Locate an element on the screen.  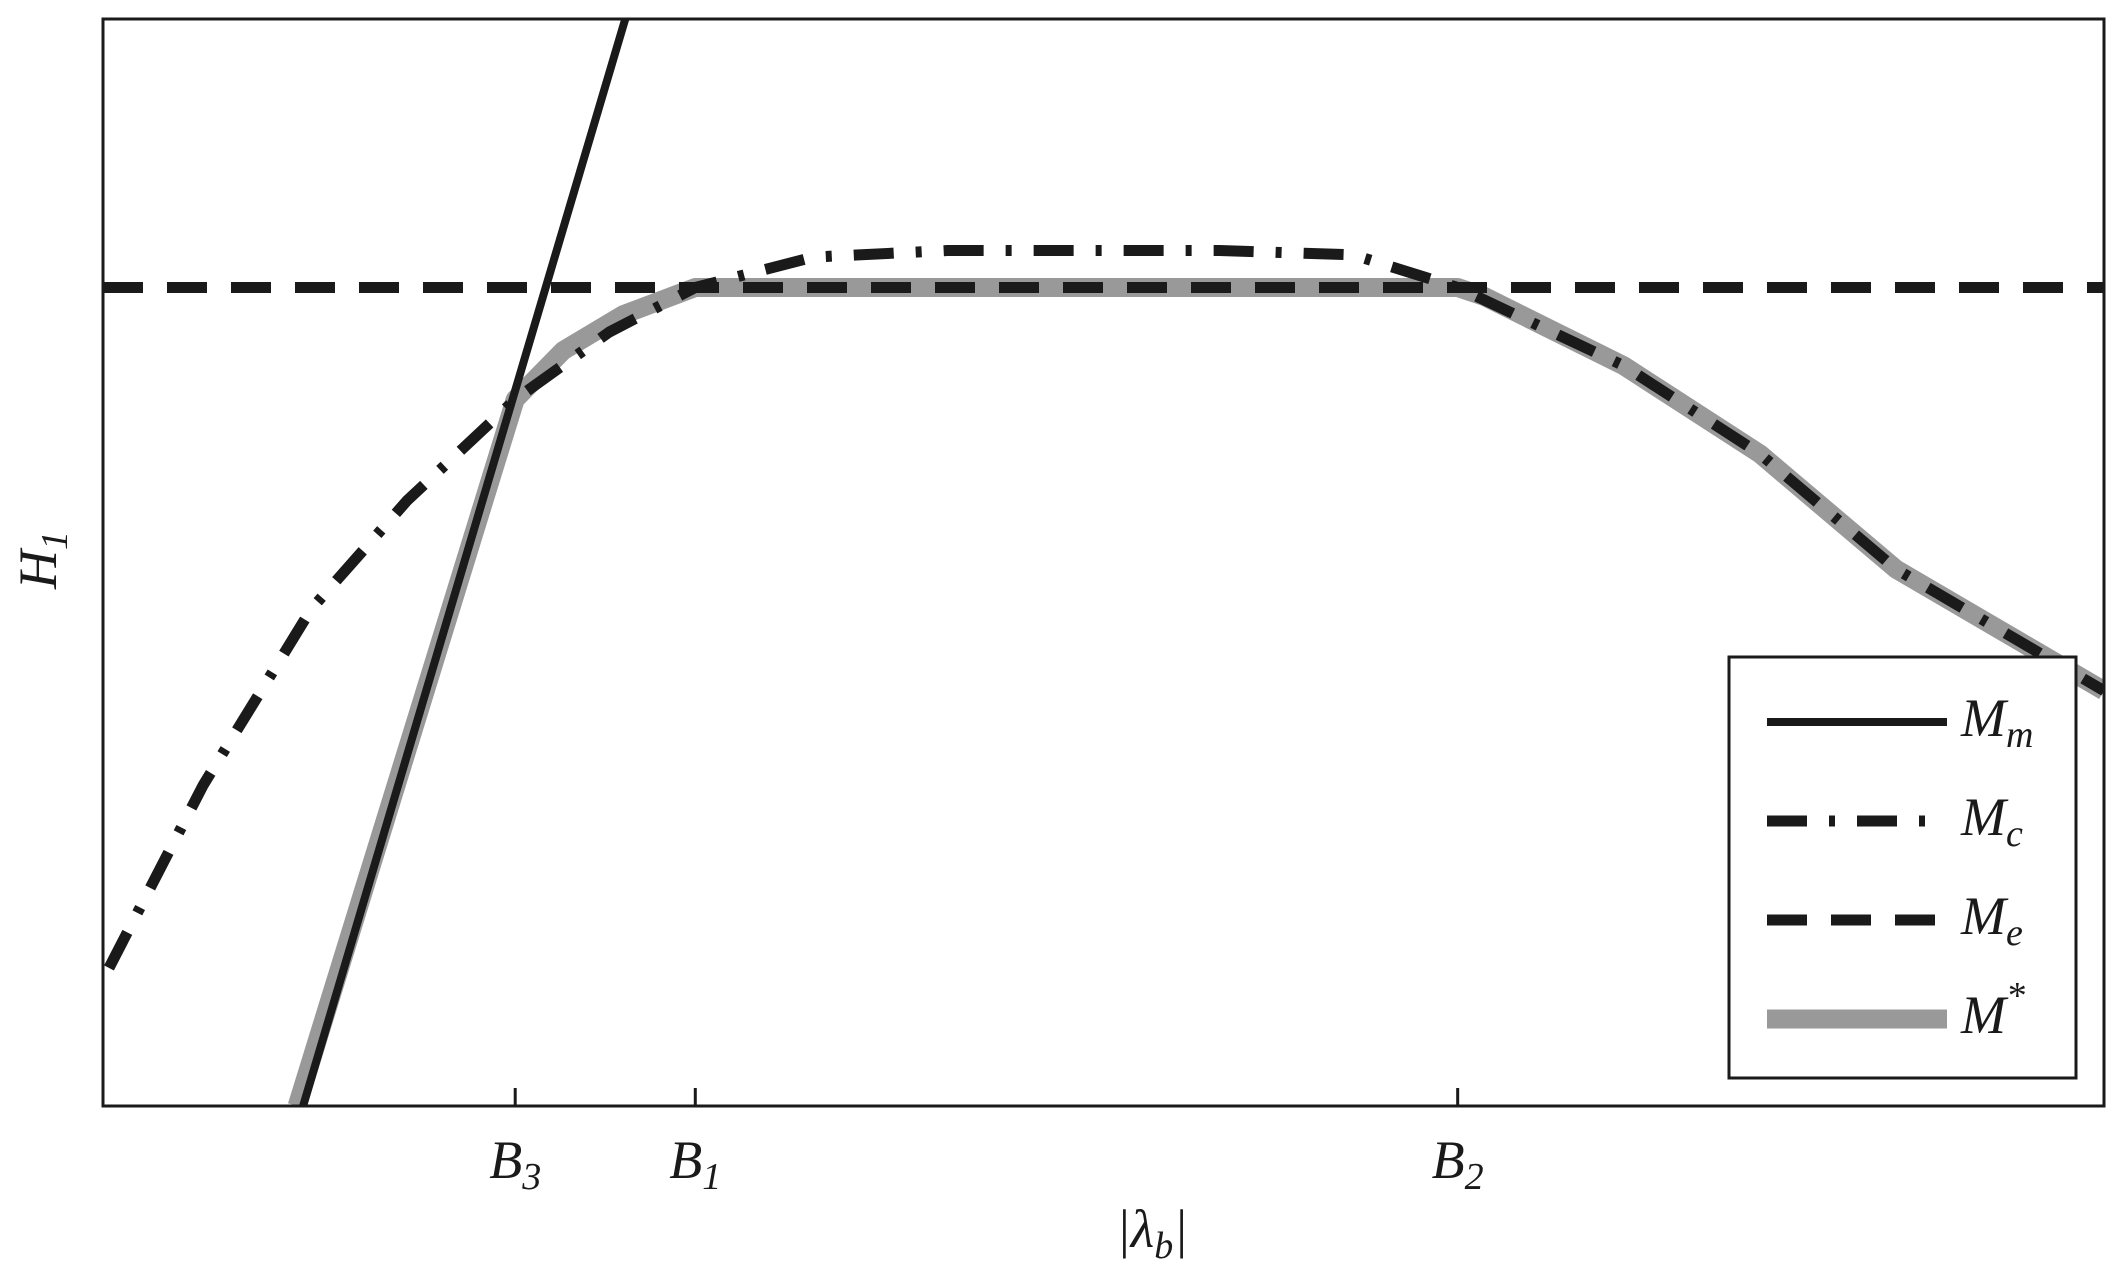
legend-box is located at coordinates (1902, 867).